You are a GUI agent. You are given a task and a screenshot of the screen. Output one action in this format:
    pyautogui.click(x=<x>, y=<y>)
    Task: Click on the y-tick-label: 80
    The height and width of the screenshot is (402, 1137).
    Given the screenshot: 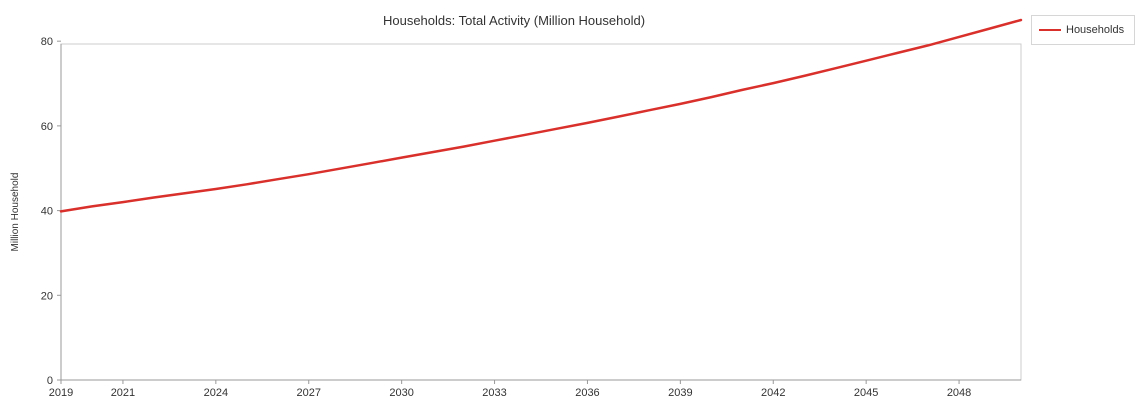 What is the action you would take?
    pyautogui.click(x=47, y=42)
    